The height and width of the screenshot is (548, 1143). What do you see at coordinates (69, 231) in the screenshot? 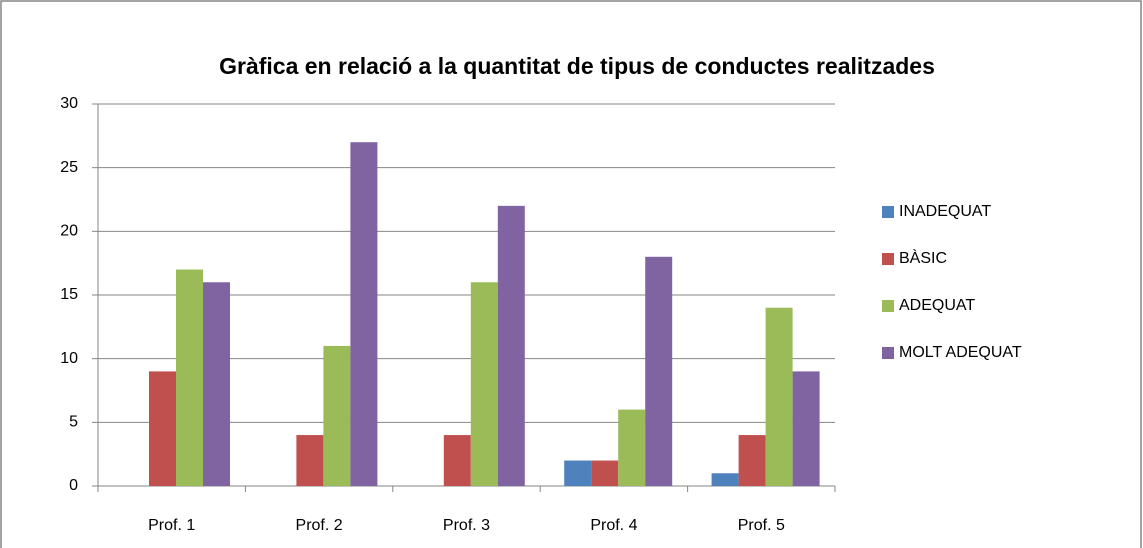
I see `y-tick-label: 20` at bounding box center [69, 231].